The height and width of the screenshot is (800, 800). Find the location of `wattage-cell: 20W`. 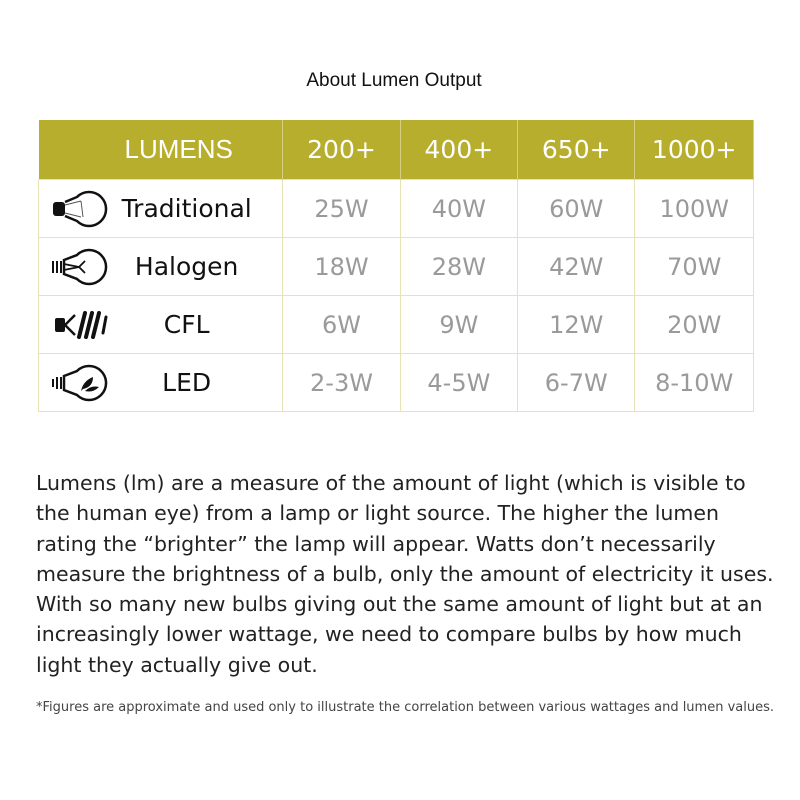

wattage-cell: 20W is located at coordinates (694, 324).